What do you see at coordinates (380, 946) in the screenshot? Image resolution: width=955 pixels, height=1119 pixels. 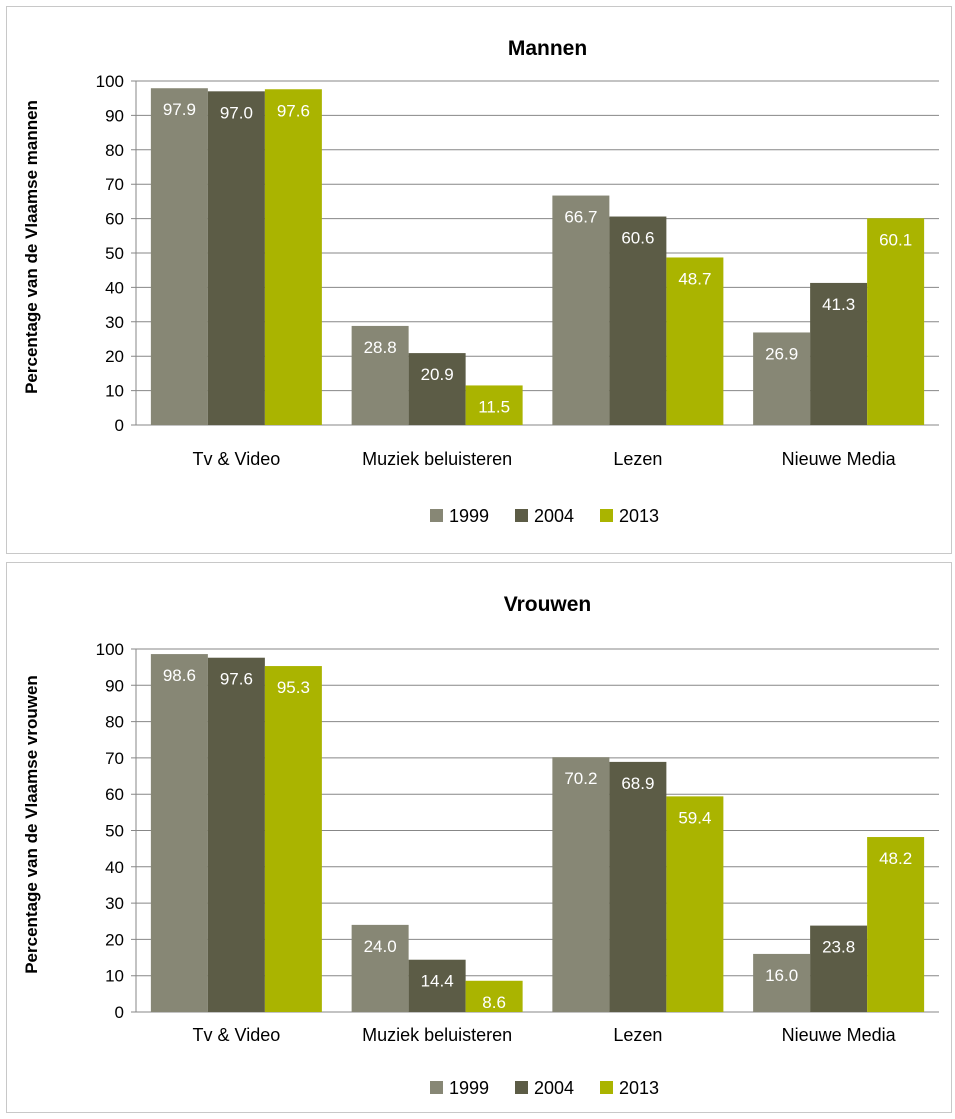 I see `data-label: 24.0` at bounding box center [380, 946].